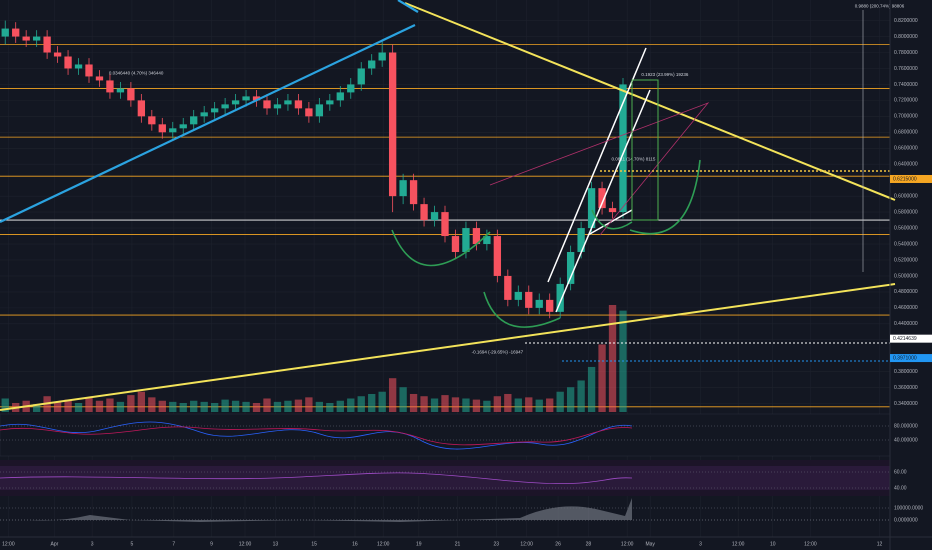  What do you see at coordinates (906, 212) in the screenshot?
I see `y-tick-label: 0.5800000` at bounding box center [906, 212].